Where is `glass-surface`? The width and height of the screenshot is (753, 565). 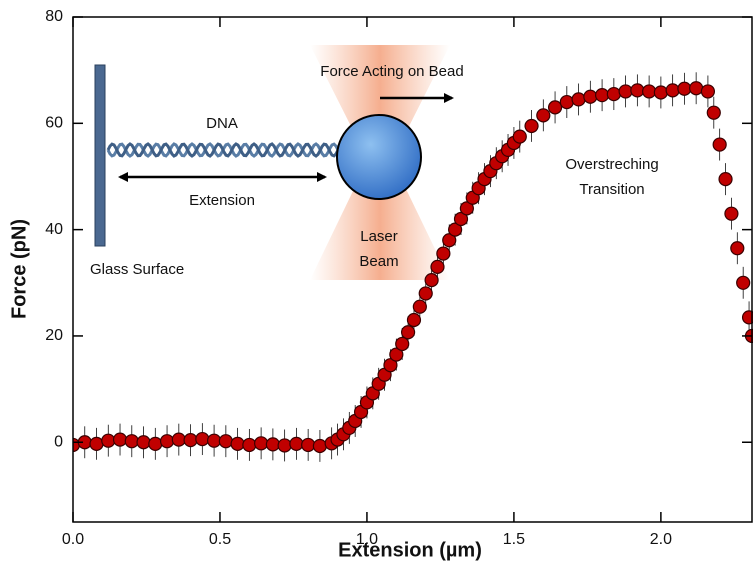
glass-surface is located at coordinates (100, 155).